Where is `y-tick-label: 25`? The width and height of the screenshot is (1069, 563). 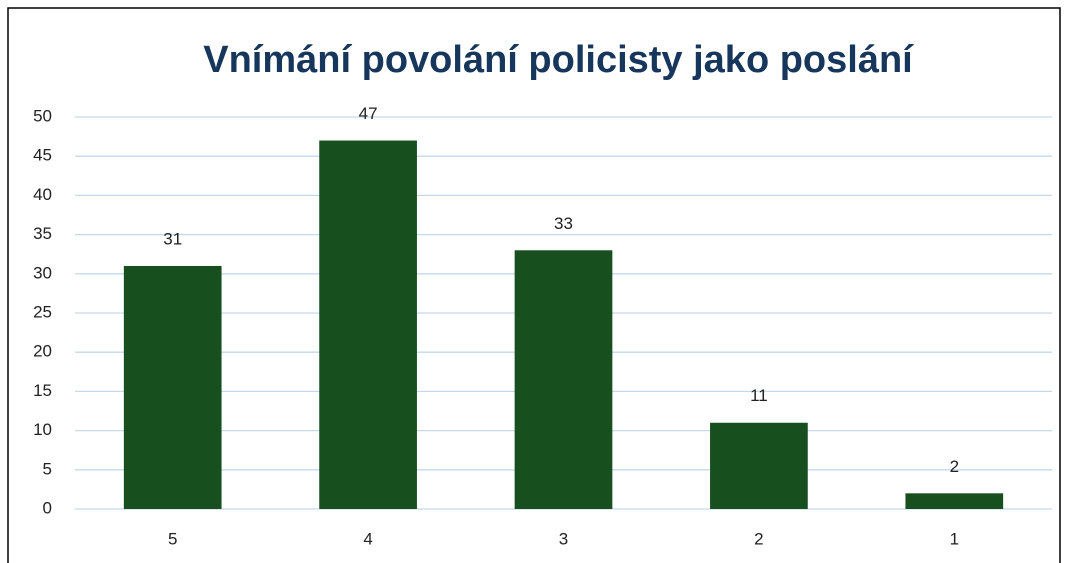 y-tick-label: 25 is located at coordinates (42, 311).